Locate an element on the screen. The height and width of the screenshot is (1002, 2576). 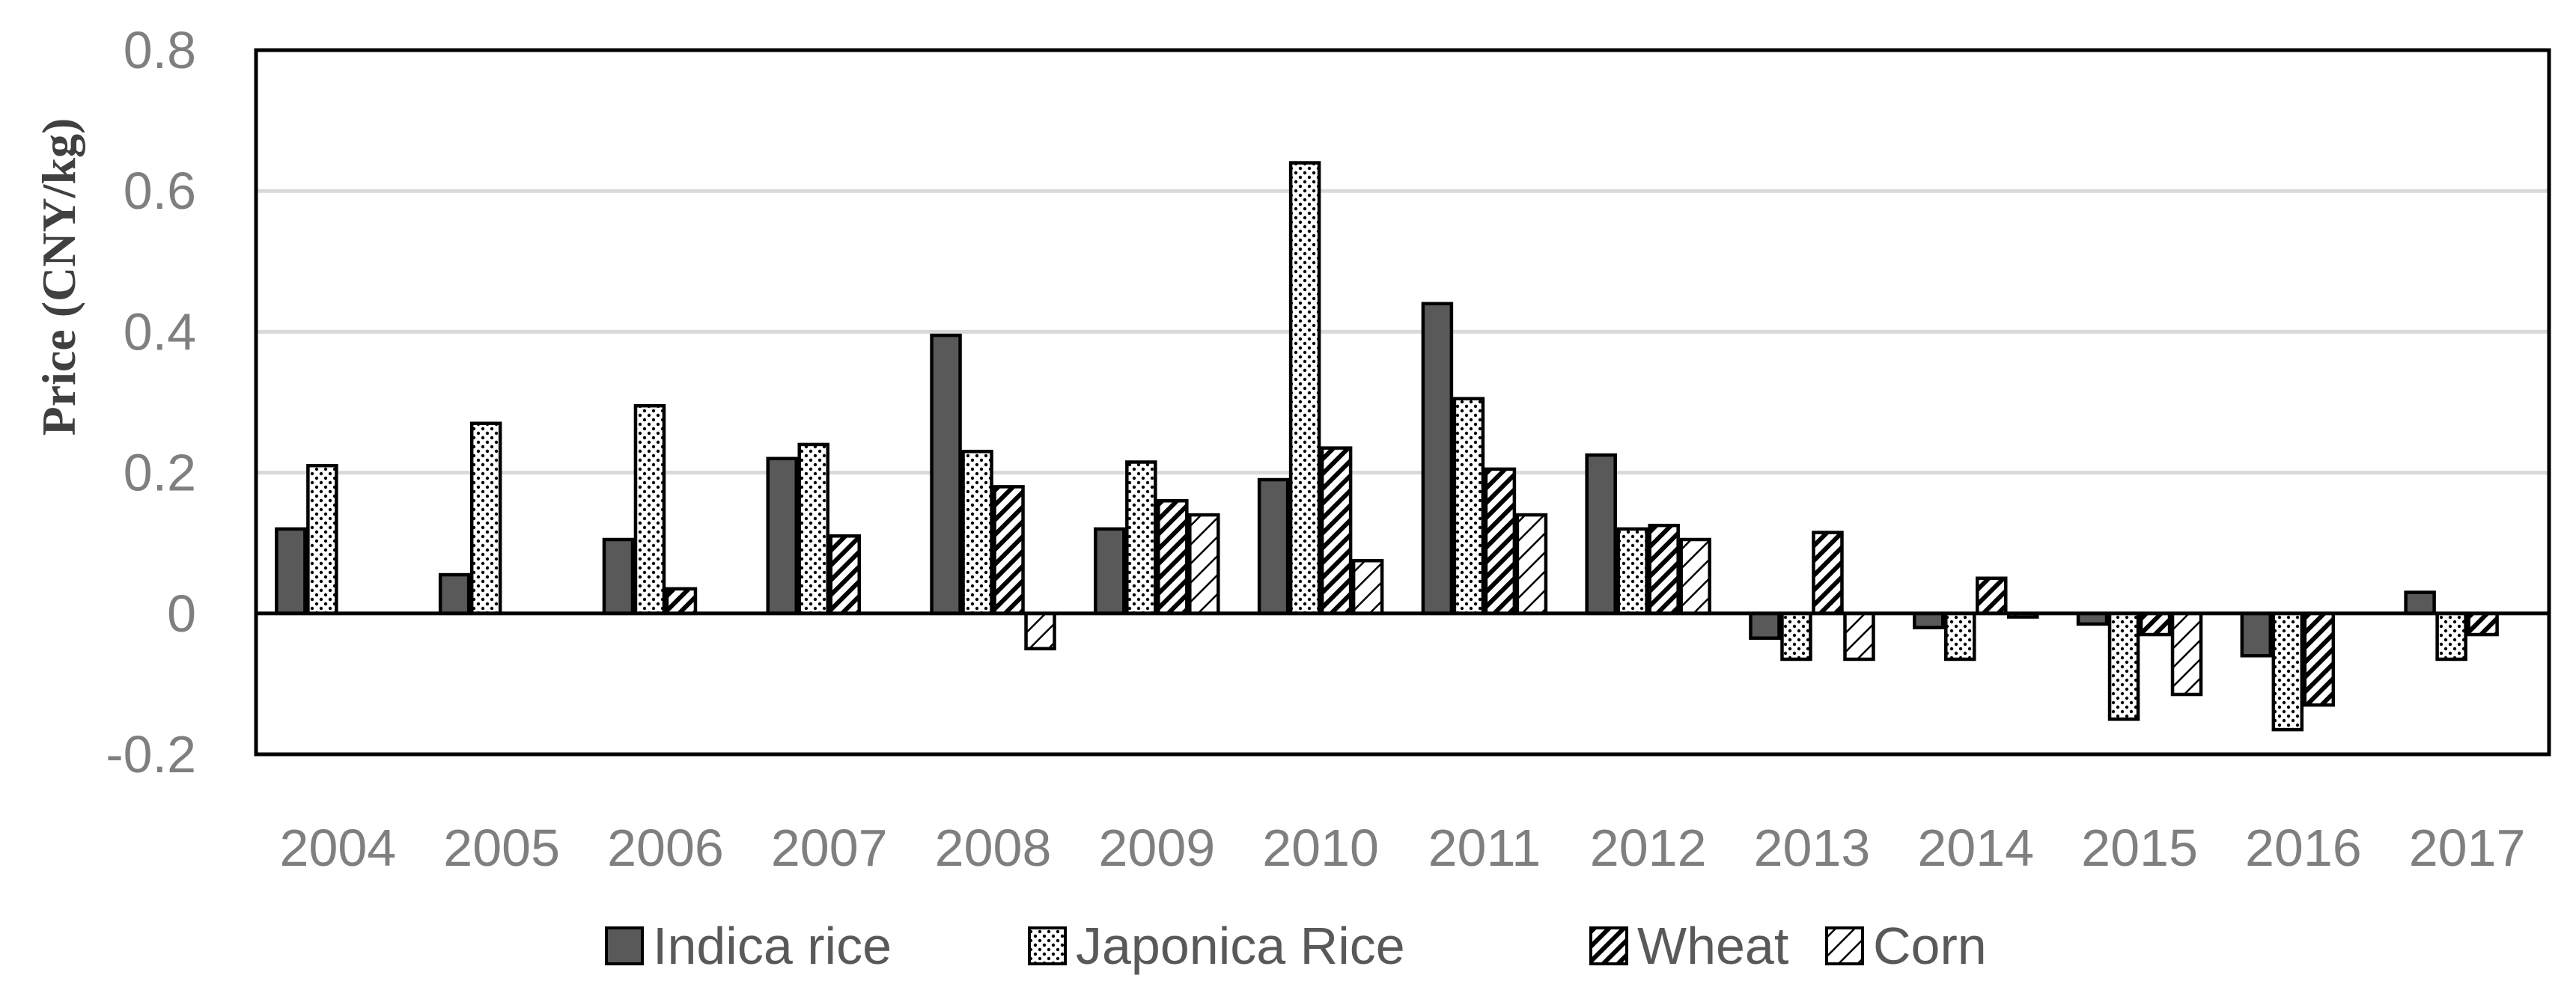
x-tick-label: 2009 is located at coordinates (1156, 848).